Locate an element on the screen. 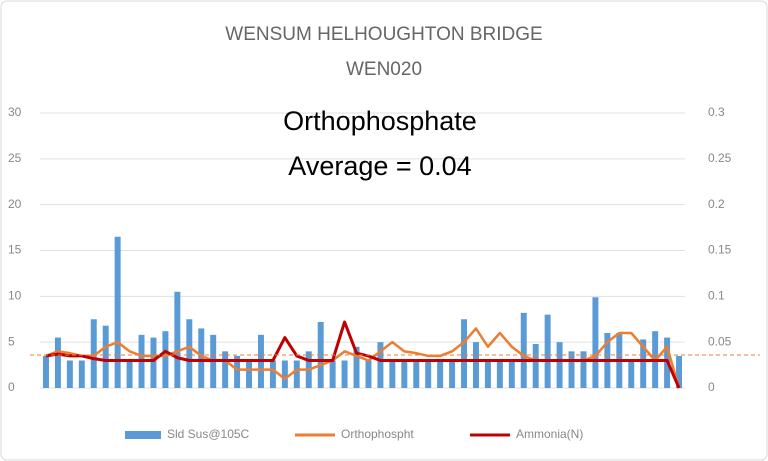  y2-tick-label: 0 is located at coordinates (711, 387).